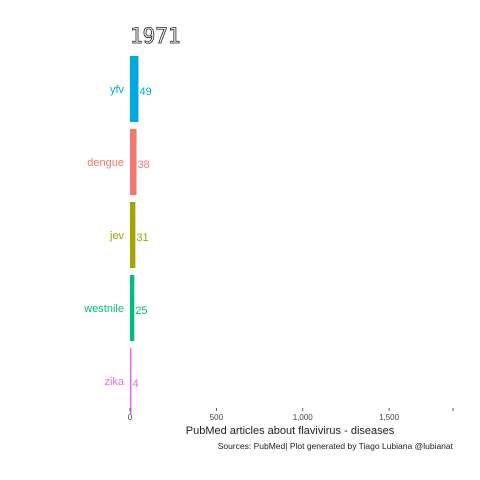 Image resolution: width=480 pixels, height=480 pixels. Describe the element at coordinates (145, 92) in the screenshot. I see `value-label: 49` at that location.